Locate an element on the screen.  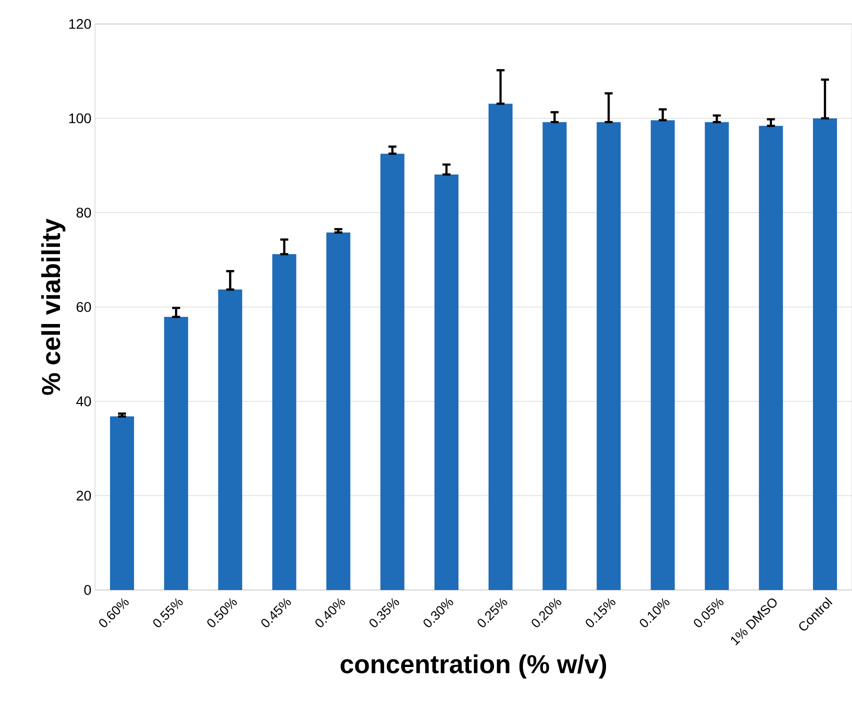
y-tick-label: 80 is located at coordinates (83, 213).